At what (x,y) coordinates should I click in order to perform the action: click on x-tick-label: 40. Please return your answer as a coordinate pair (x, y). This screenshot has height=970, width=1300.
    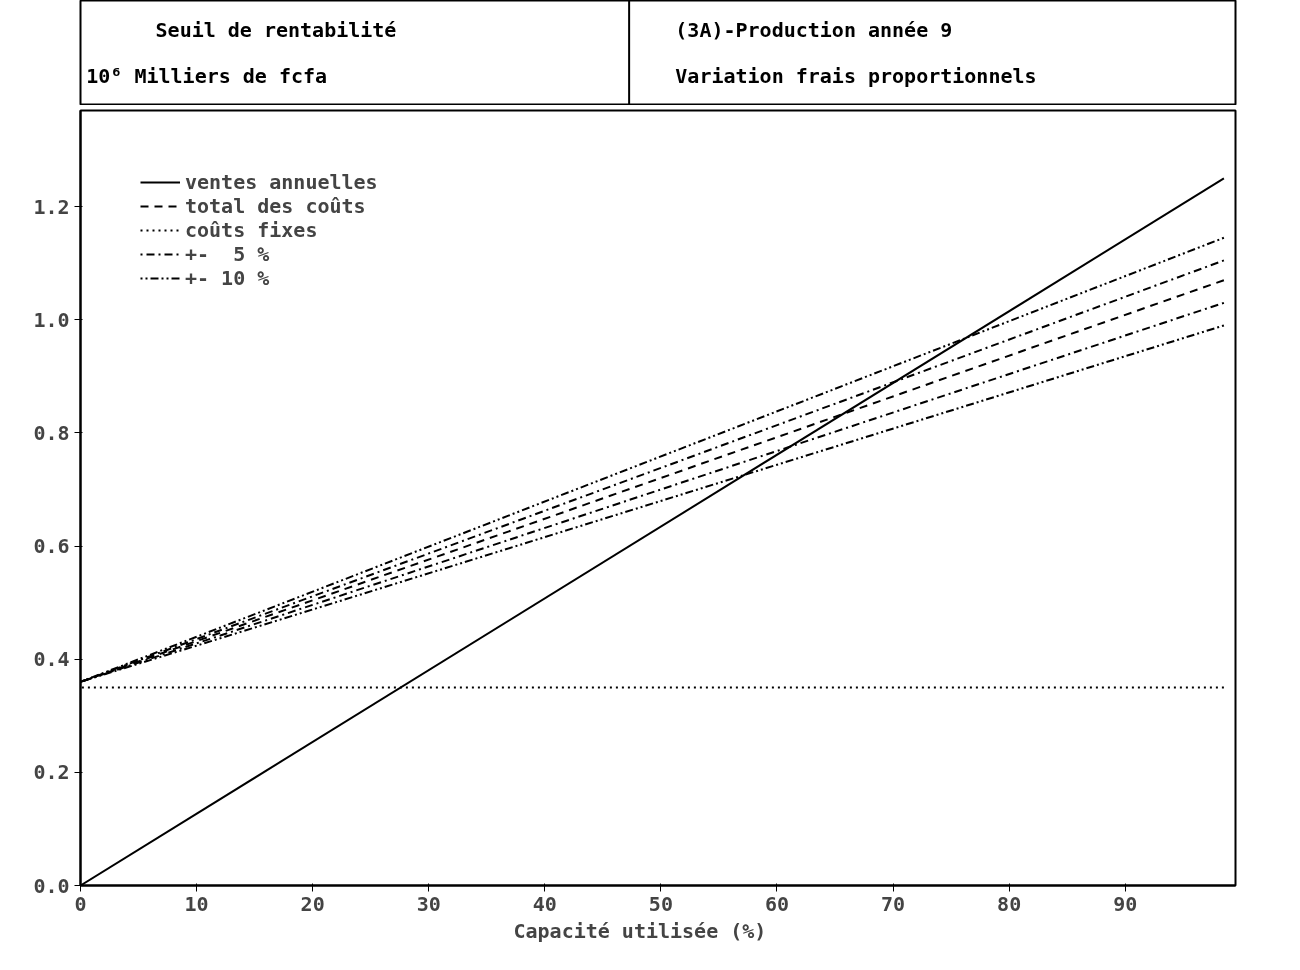
    Looking at the image, I should click on (544, 903).